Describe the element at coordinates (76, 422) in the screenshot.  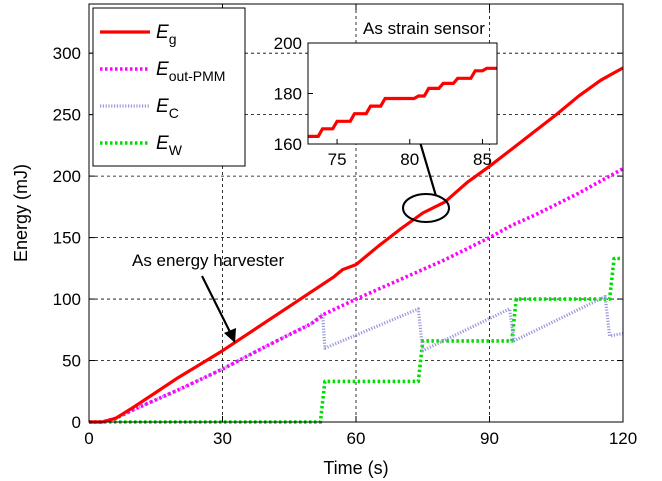
I see `y-tick-label: 0` at that location.